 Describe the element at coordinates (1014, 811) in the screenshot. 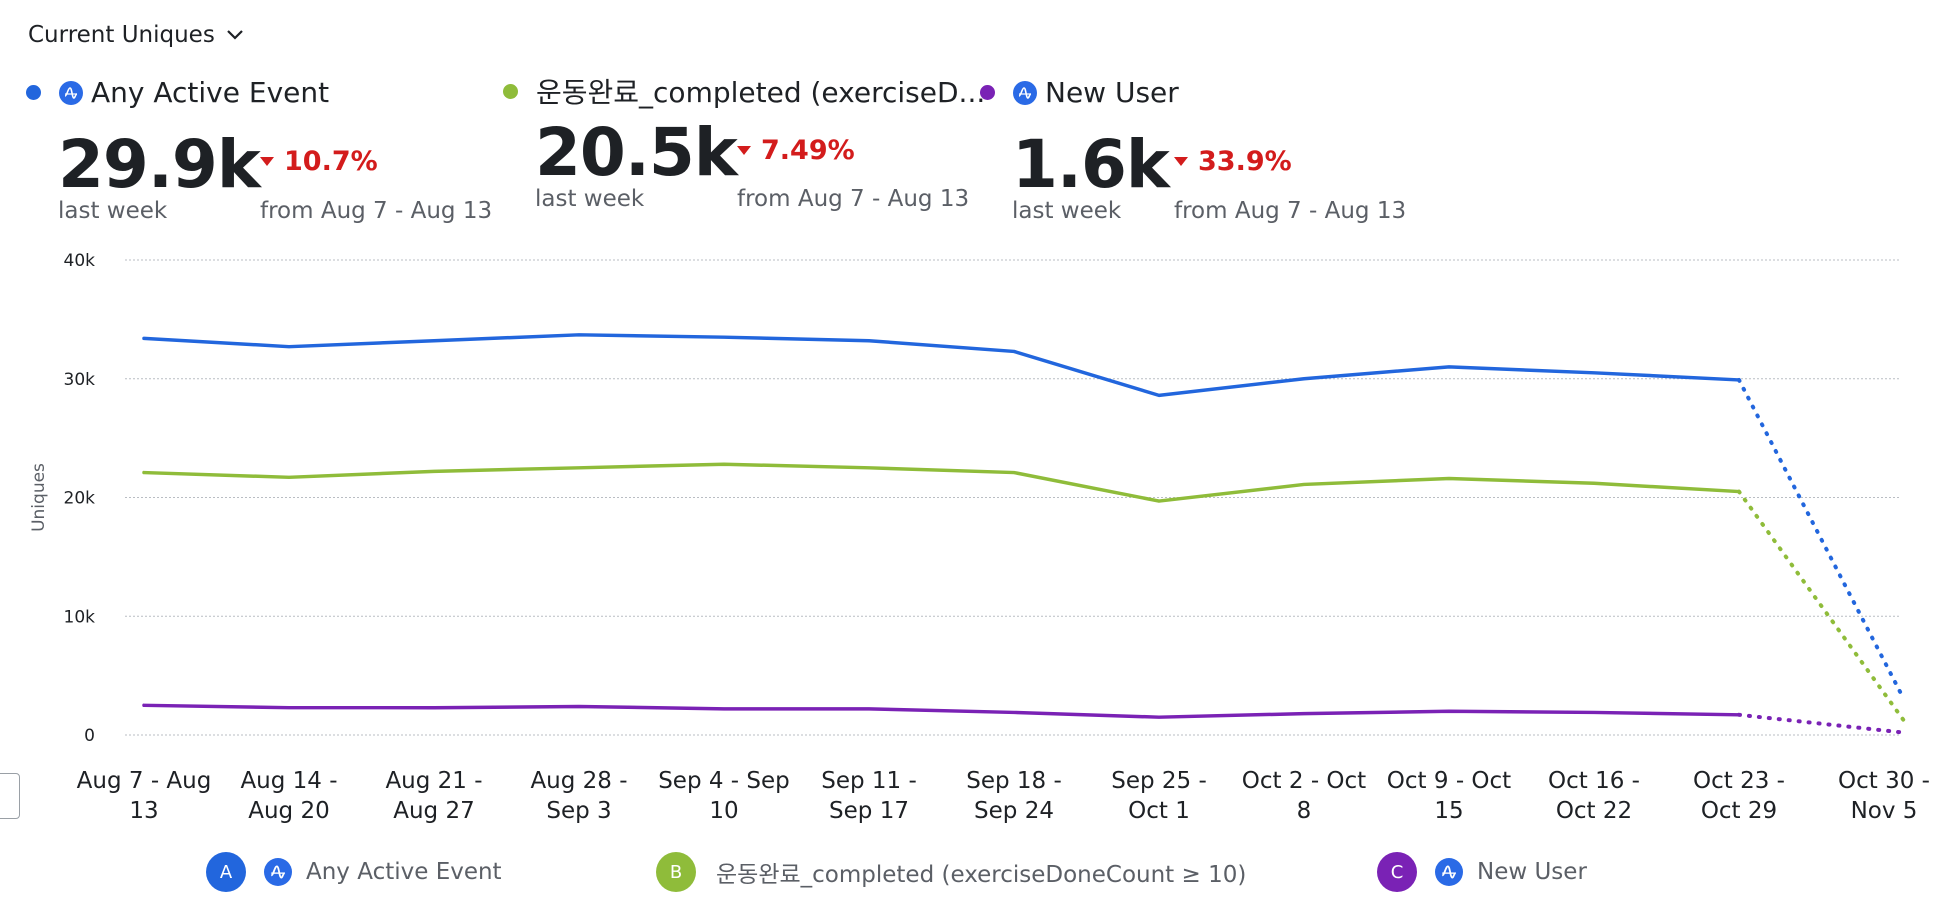

I see `x-tick-label-line: Sep 24` at that location.